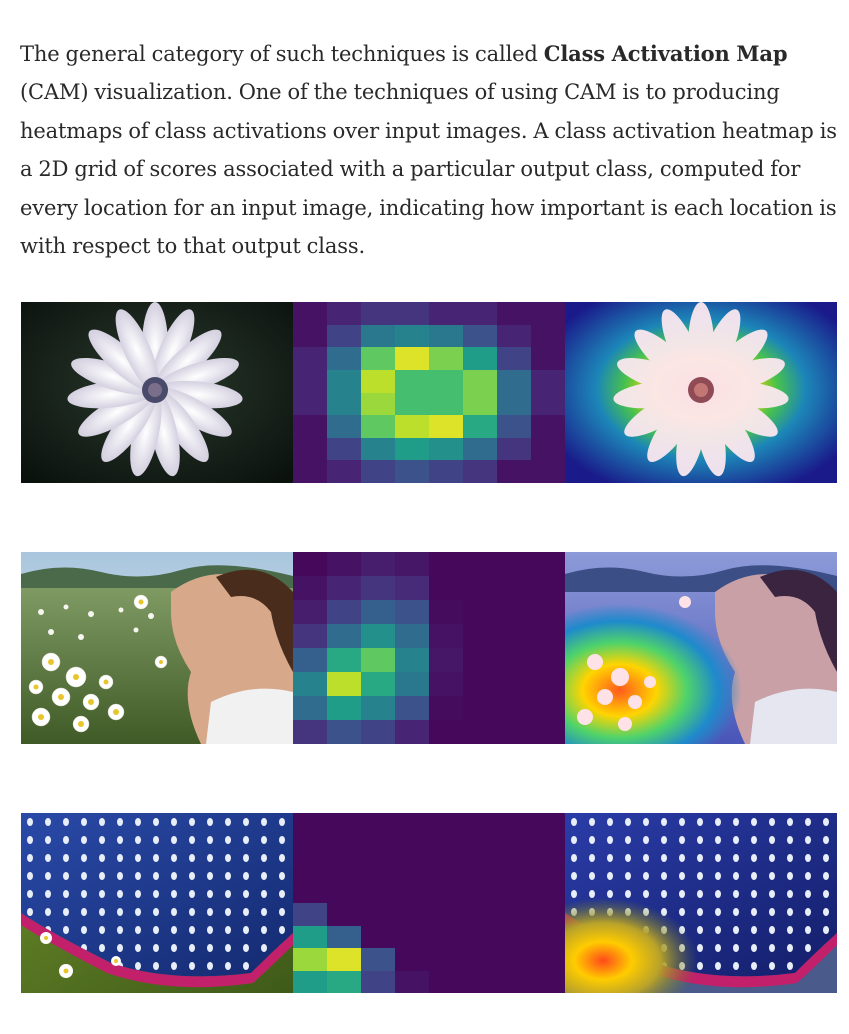  I want to click on boot-heatmap-grid, so click(429, 903).